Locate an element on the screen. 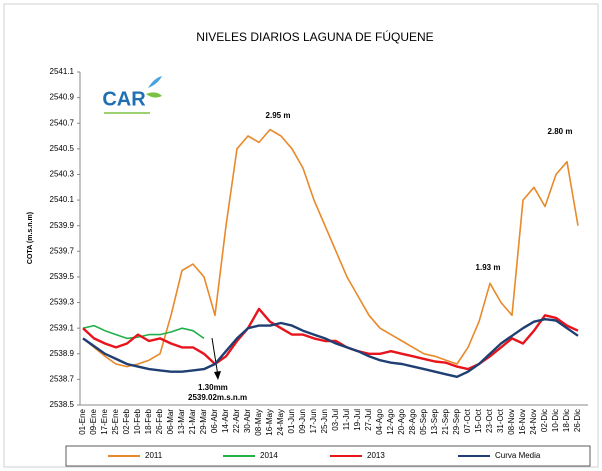  x-tick-label: 06-Abr is located at coordinates (214, 421).